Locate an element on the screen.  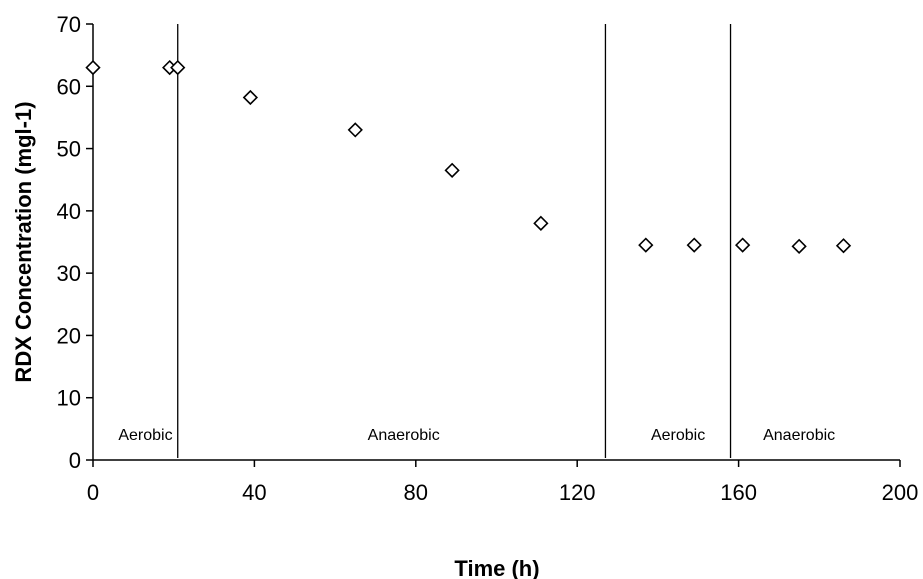
x-tick-label: 0 is located at coordinates (93, 492).